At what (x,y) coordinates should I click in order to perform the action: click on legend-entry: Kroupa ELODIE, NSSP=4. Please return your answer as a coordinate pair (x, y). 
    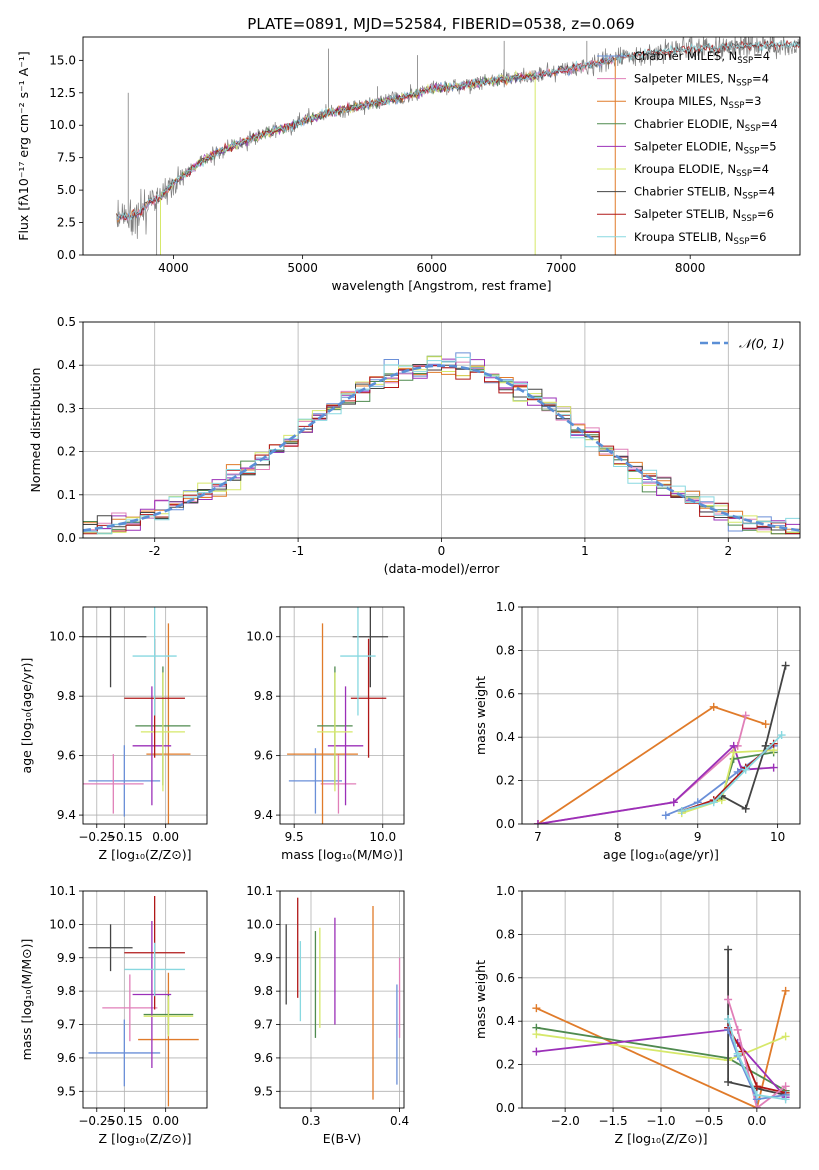
    Looking at the image, I should click on (701, 170).